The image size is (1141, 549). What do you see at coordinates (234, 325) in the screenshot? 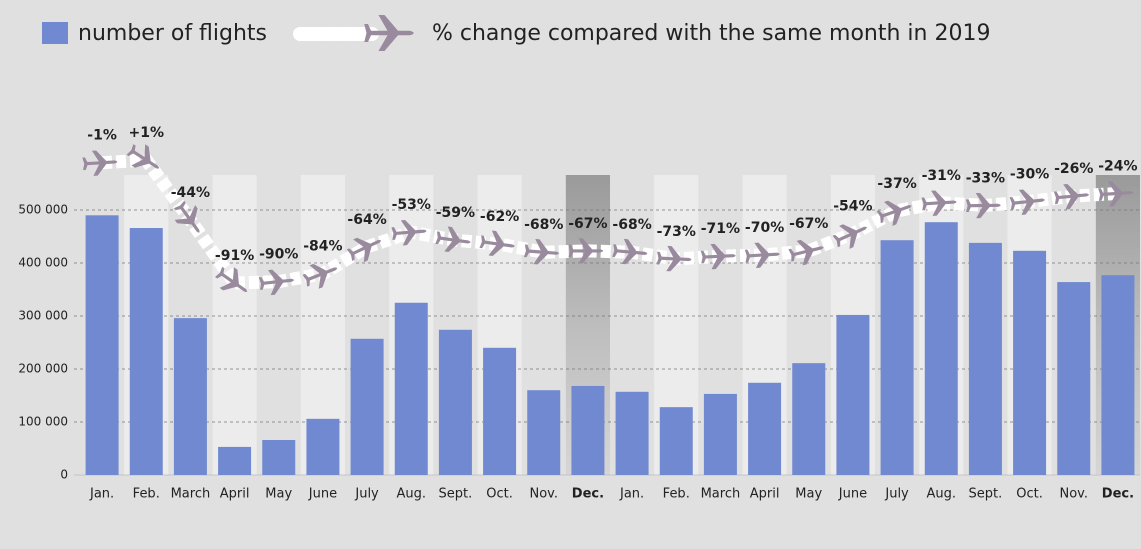
I see `shade-column` at bounding box center [234, 325].